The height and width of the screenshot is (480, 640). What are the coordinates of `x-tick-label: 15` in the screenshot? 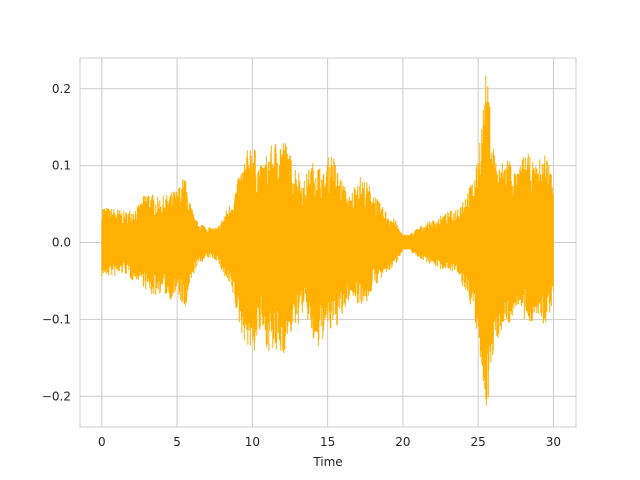 It's located at (327, 442).